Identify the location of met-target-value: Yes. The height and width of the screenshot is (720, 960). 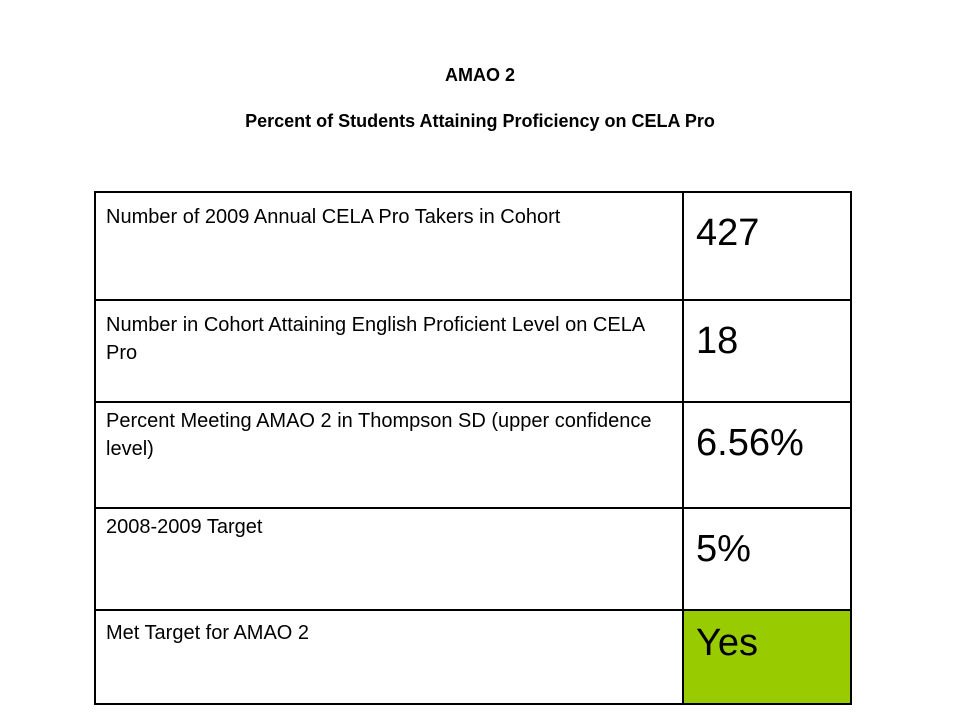
(767, 657).